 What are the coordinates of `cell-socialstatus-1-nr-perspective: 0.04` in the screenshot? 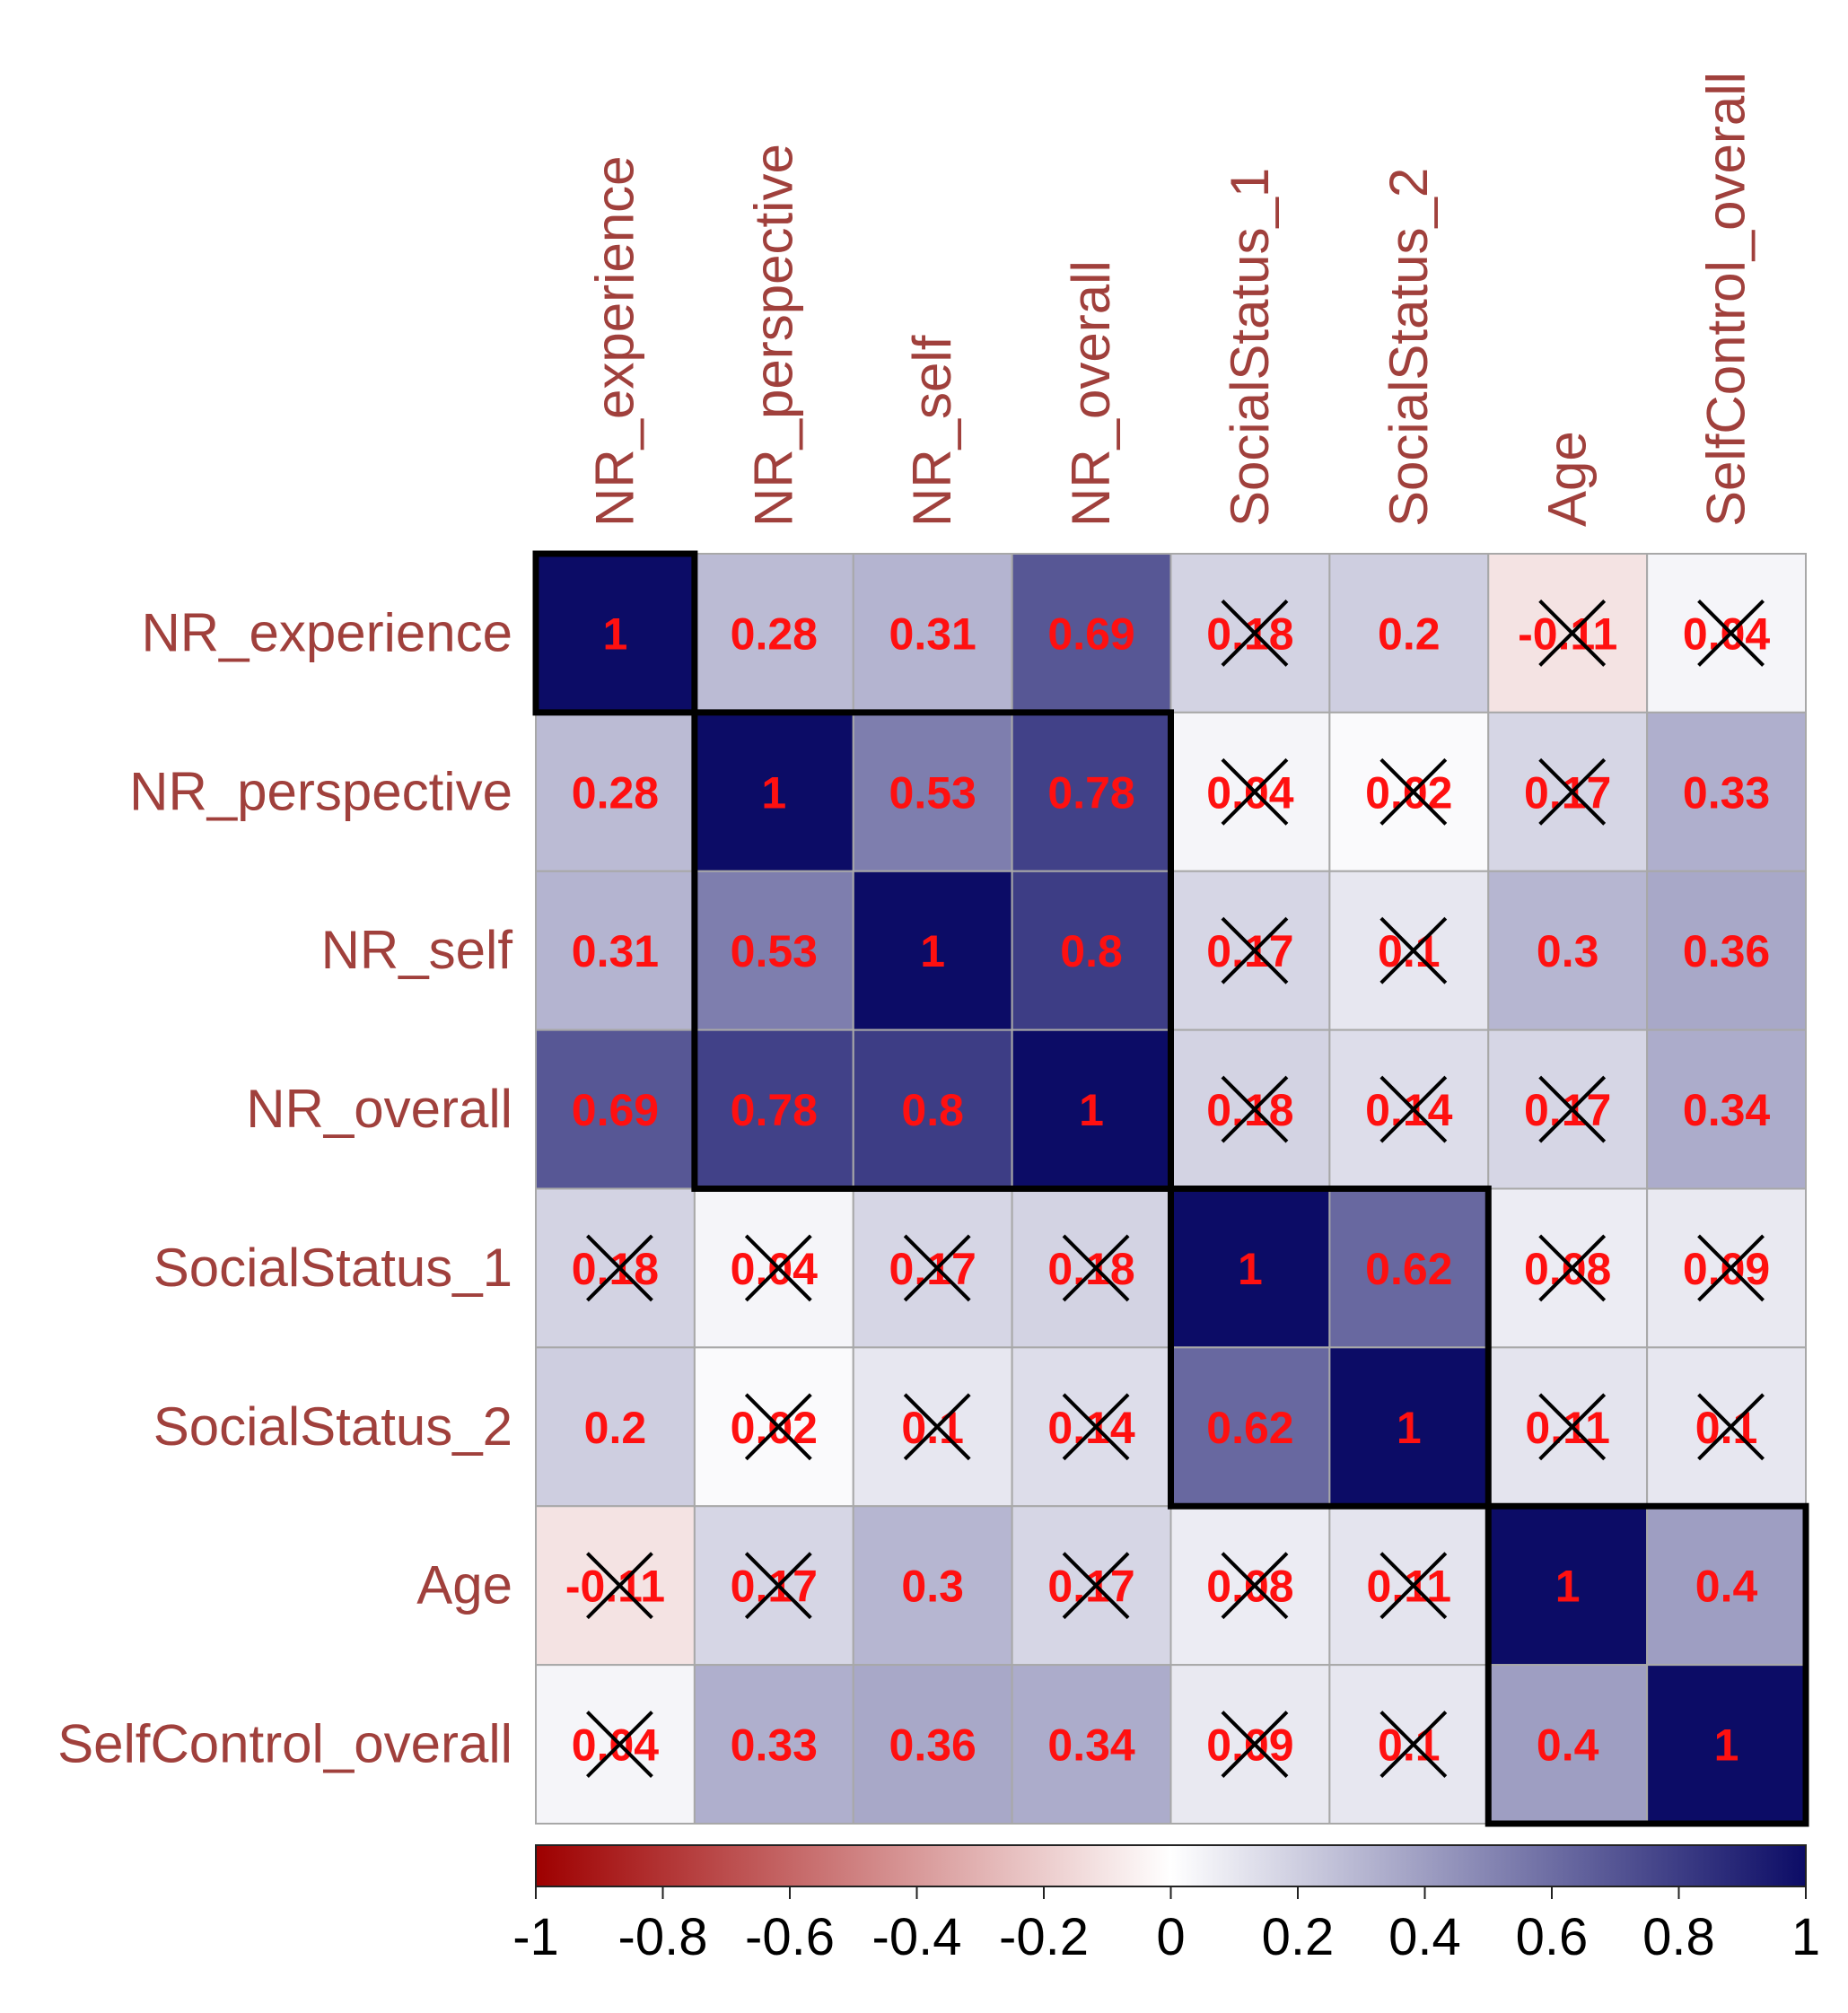 It's located at (773, 1268).